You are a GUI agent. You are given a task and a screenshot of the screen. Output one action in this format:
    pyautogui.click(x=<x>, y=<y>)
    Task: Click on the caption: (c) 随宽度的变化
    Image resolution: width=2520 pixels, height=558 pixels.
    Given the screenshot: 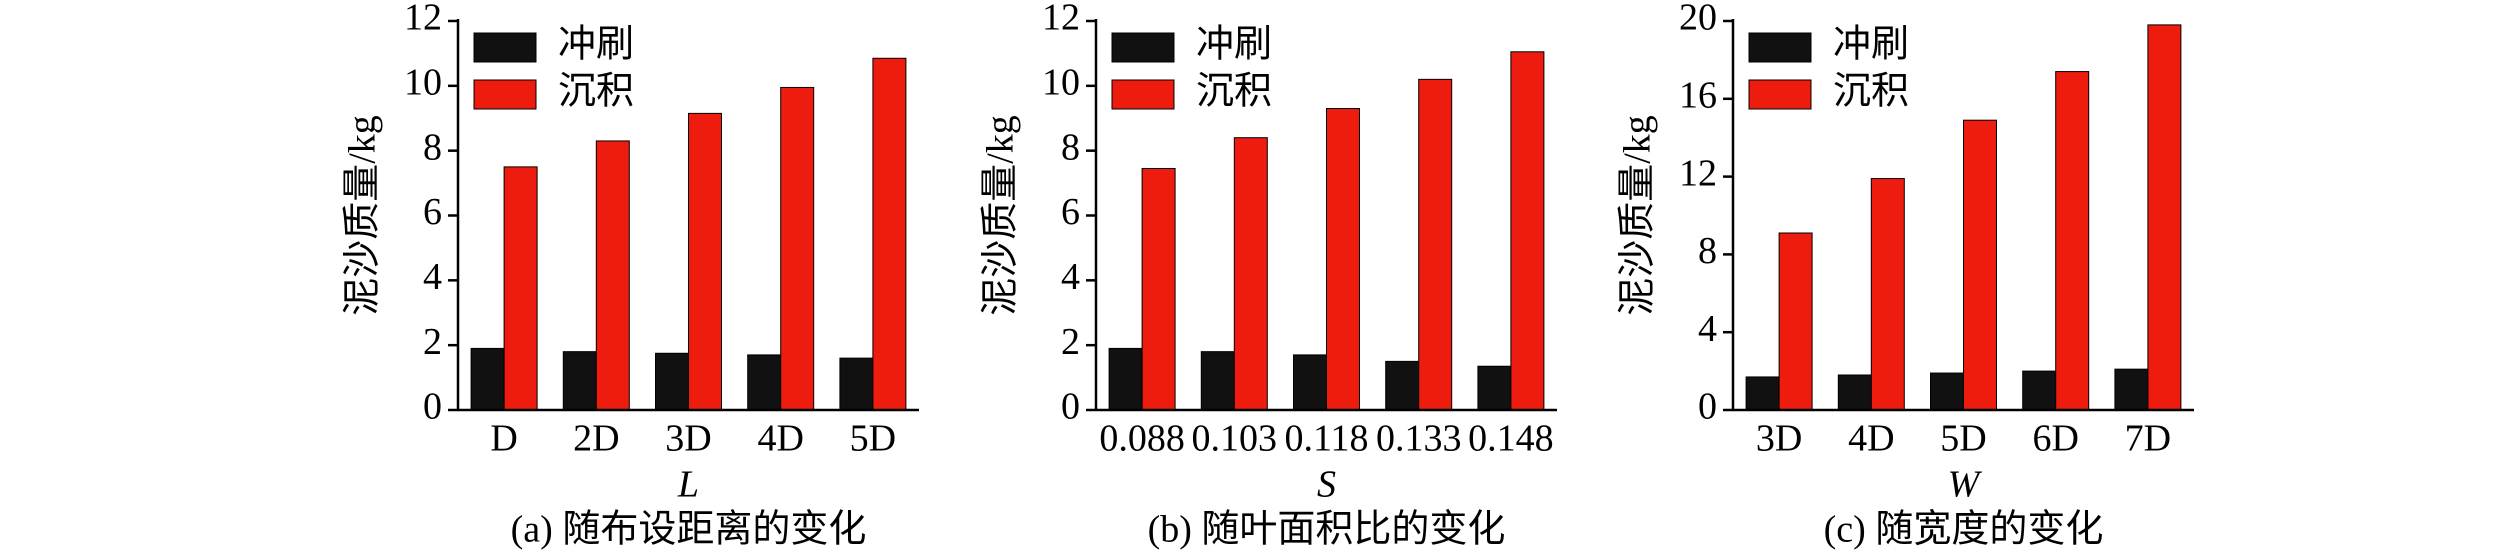 What is the action you would take?
    pyautogui.click(x=1964, y=530)
    